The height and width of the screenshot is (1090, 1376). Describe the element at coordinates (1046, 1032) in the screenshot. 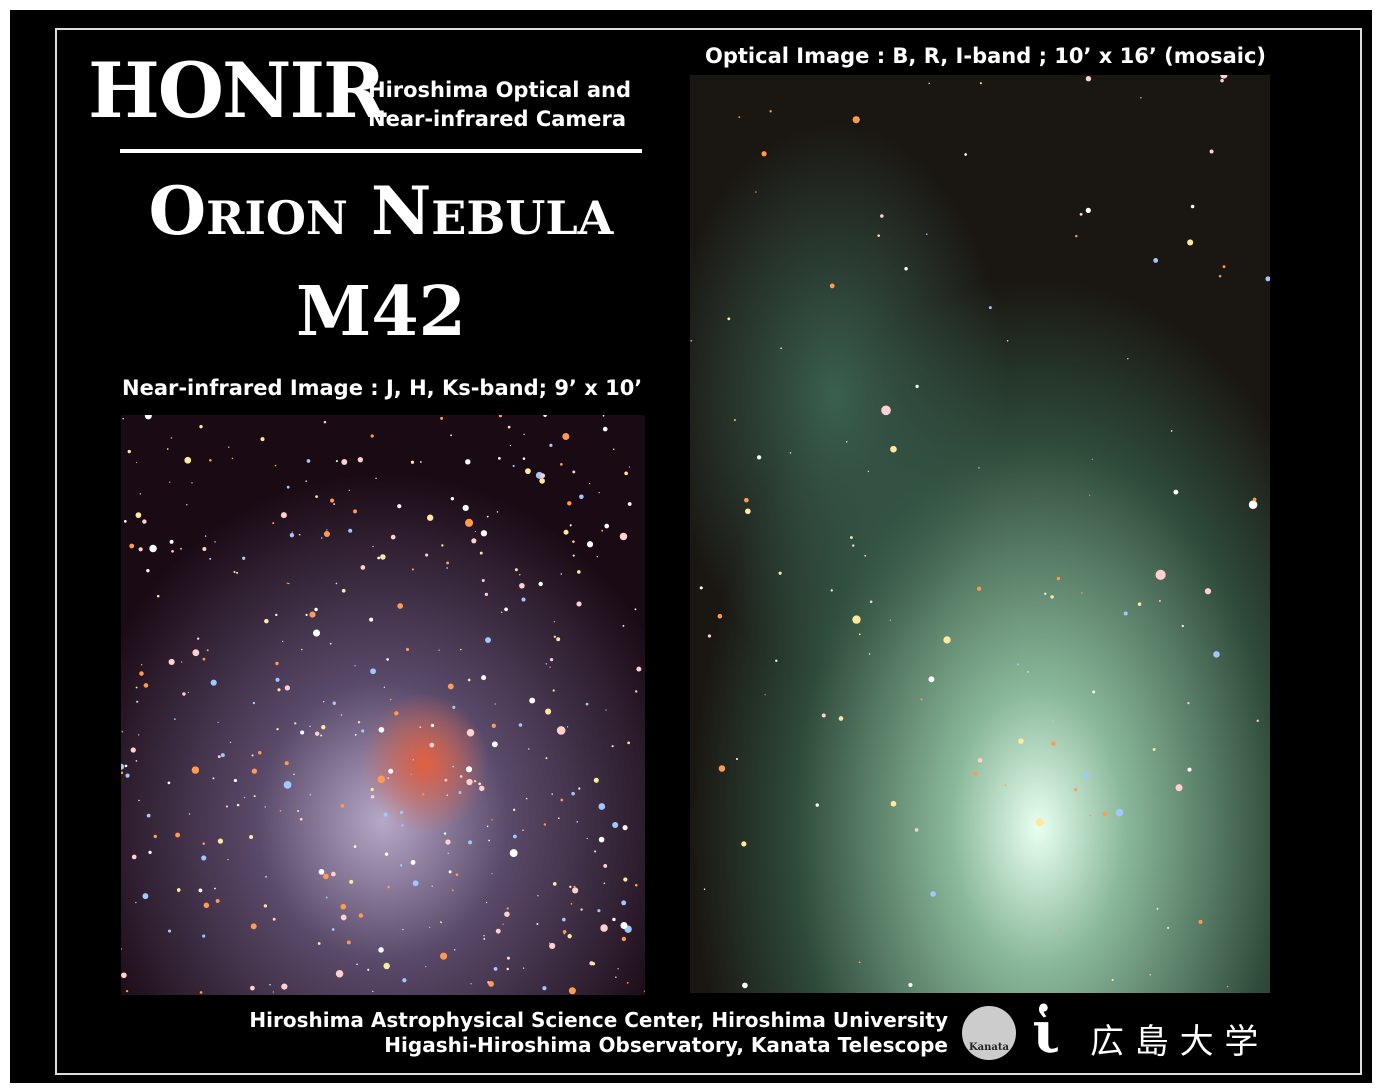

I see `univ-mark: ἱ` at that location.